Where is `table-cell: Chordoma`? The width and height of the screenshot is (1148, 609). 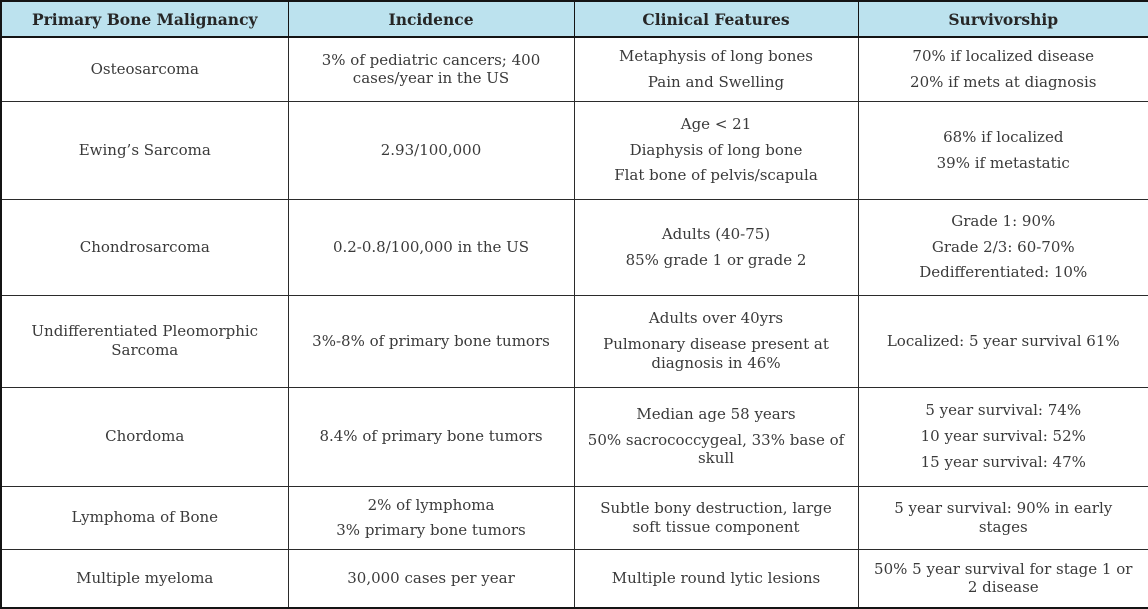
table-cell: Chordoma is located at coordinates (144, 436).